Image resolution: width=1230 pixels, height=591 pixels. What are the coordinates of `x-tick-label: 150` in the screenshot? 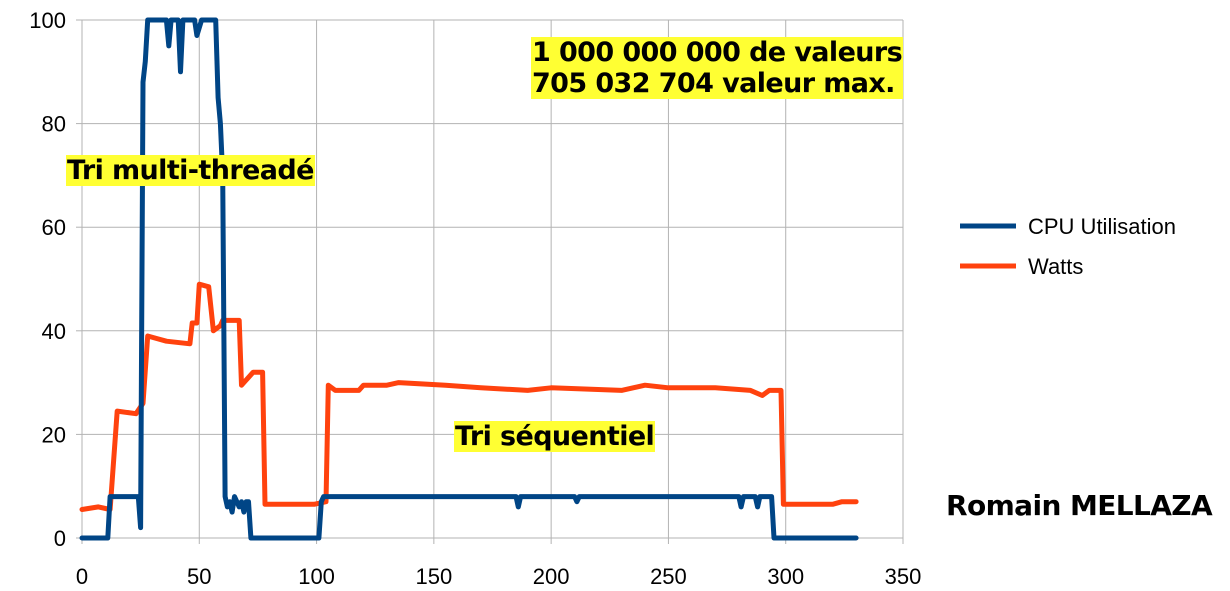 It's located at (433, 576).